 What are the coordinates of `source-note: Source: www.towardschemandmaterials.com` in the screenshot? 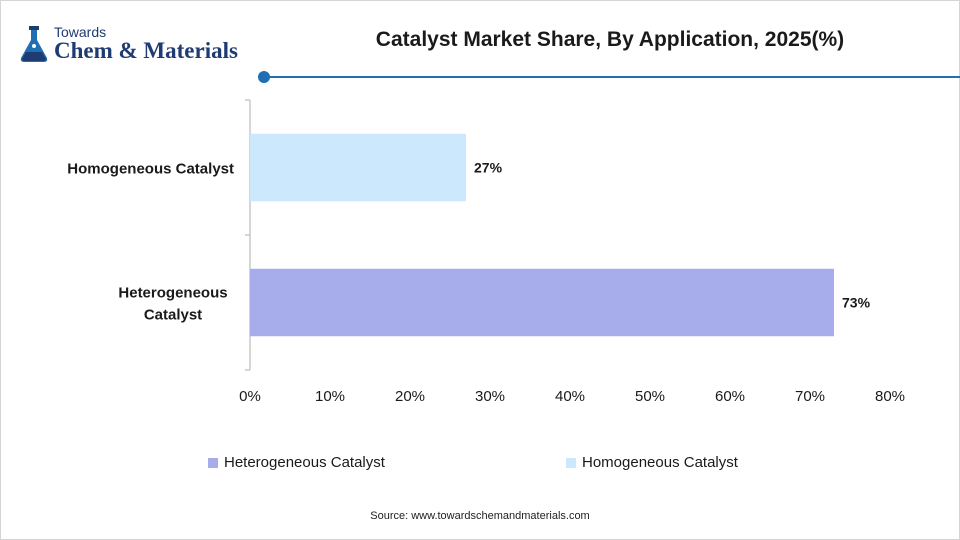 It's located at (480, 516).